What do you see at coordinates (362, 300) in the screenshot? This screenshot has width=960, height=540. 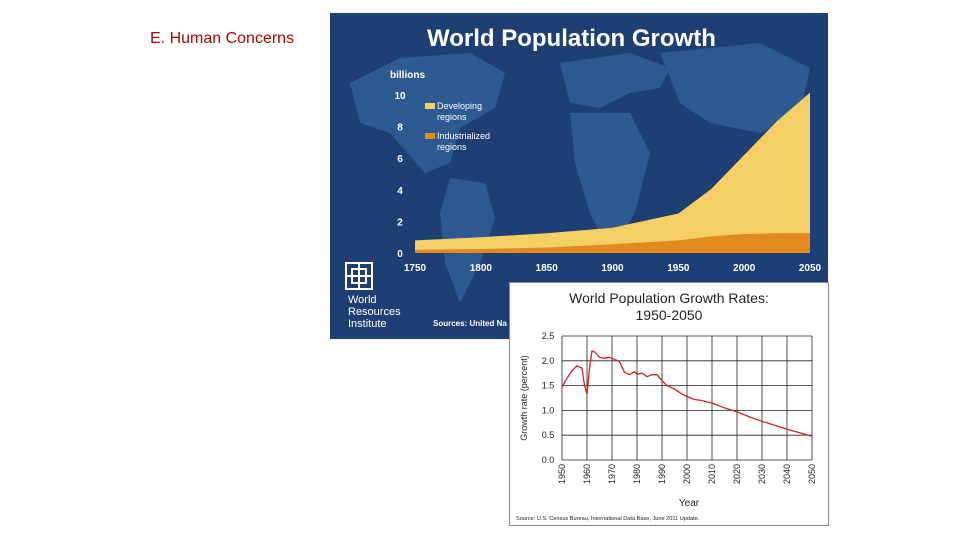 I see `logo-text-line: World` at bounding box center [362, 300].